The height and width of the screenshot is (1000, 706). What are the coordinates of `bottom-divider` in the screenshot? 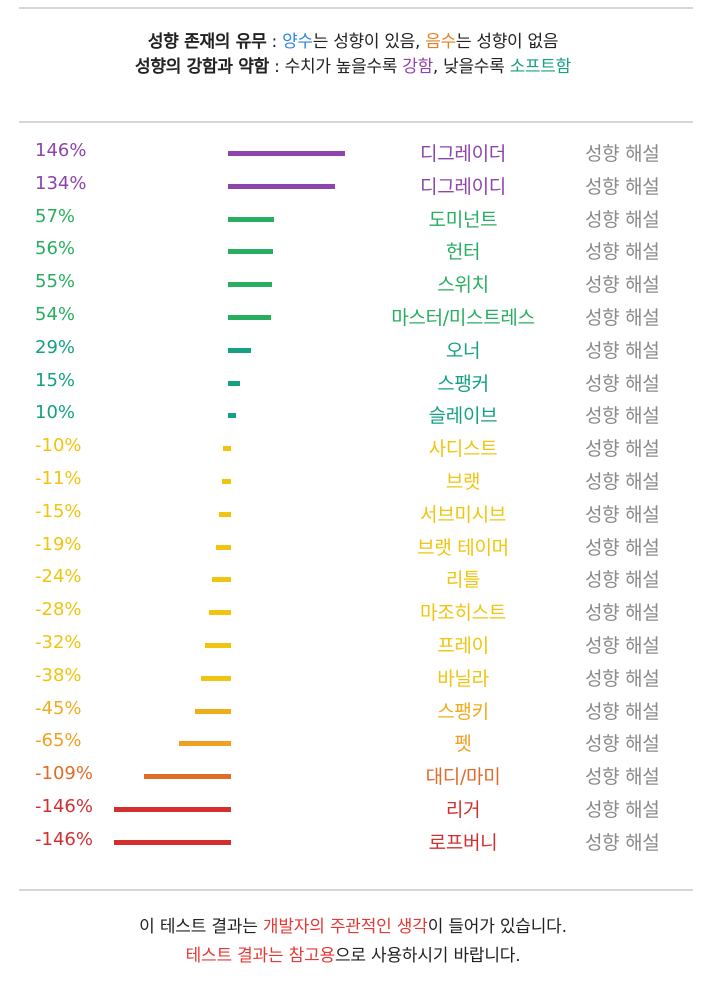 It's located at (356, 890).